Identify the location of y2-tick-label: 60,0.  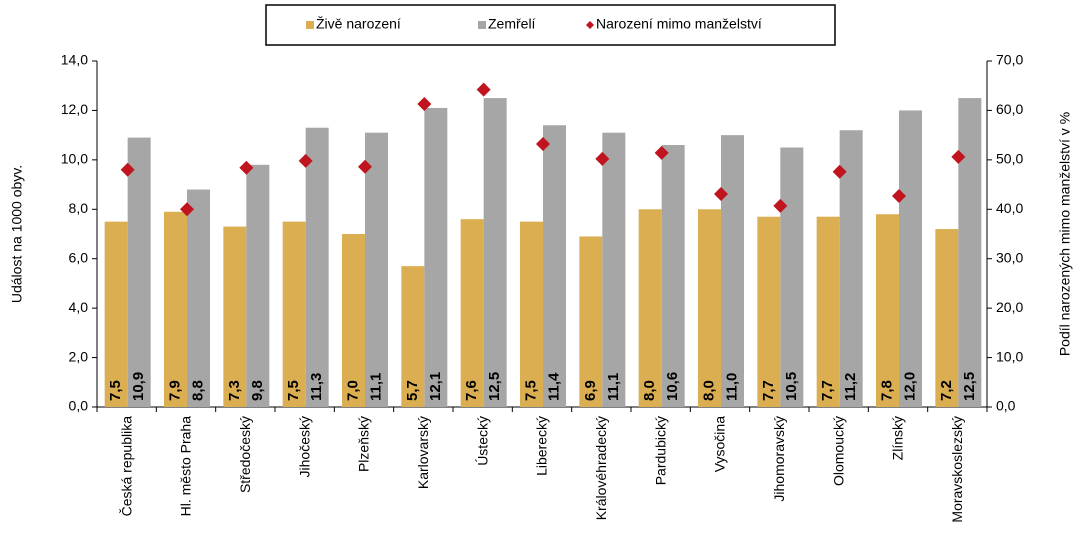
(1009, 109).